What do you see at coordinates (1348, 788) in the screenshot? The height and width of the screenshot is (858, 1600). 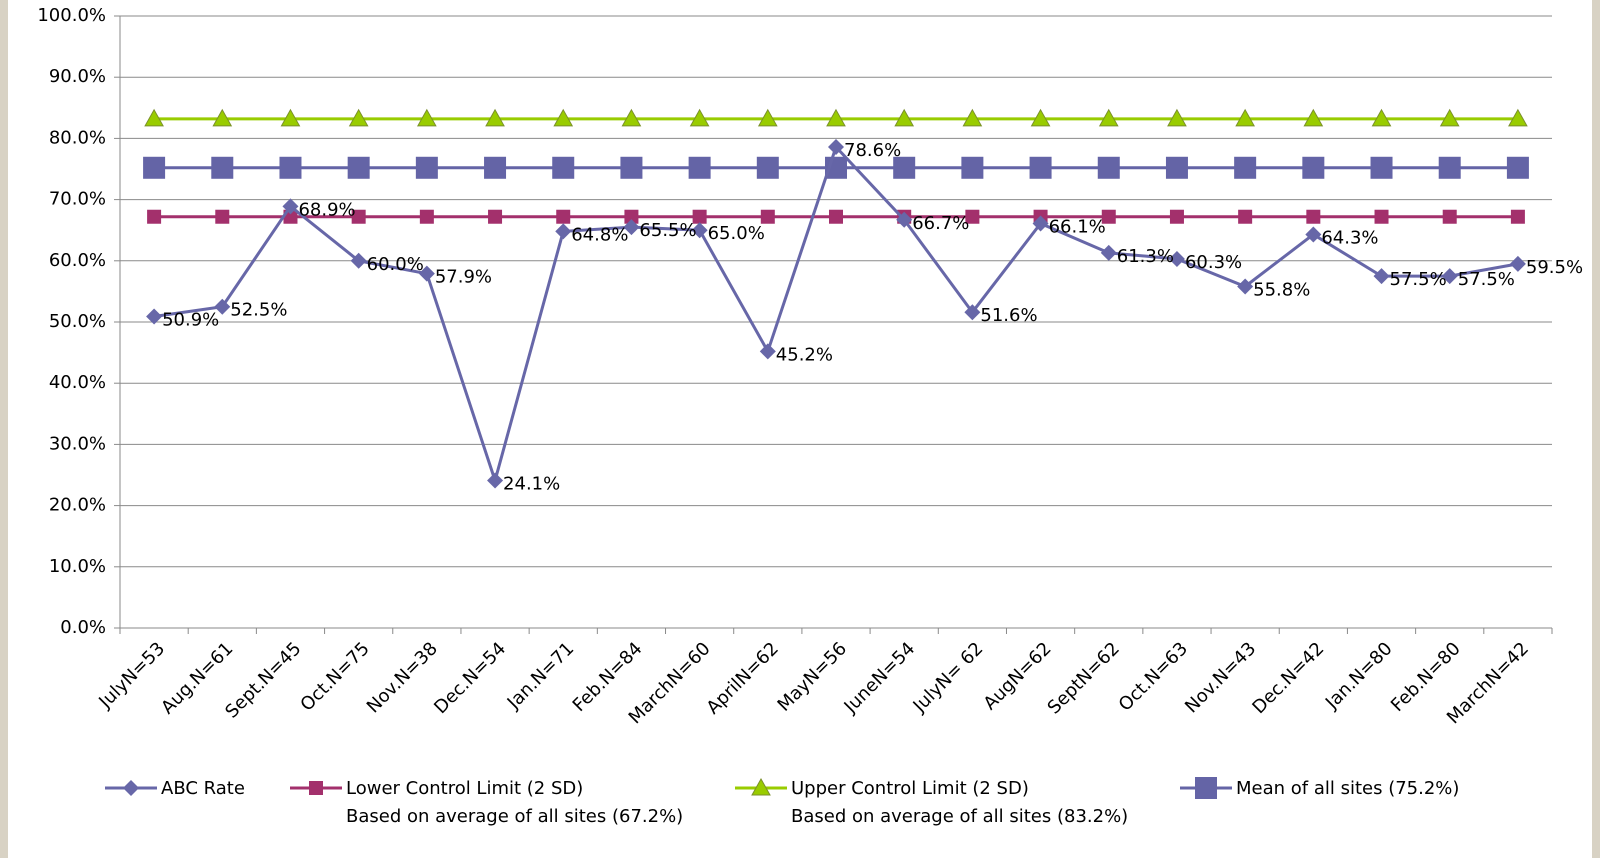 I see `legend-label: Mean of all sites (75.2%)` at bounding box center [1348, 788].